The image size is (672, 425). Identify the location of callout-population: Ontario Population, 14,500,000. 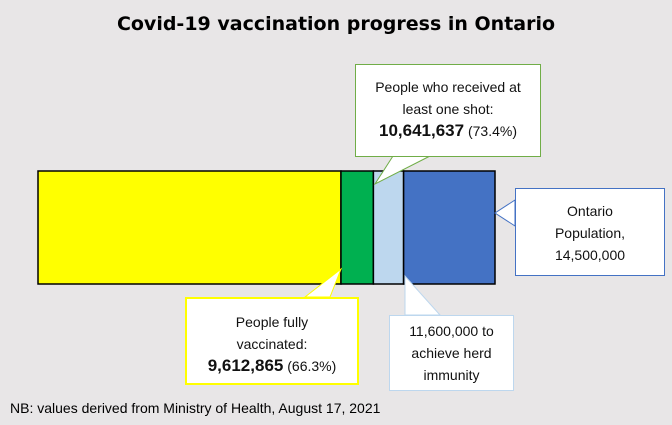
(590, 232).